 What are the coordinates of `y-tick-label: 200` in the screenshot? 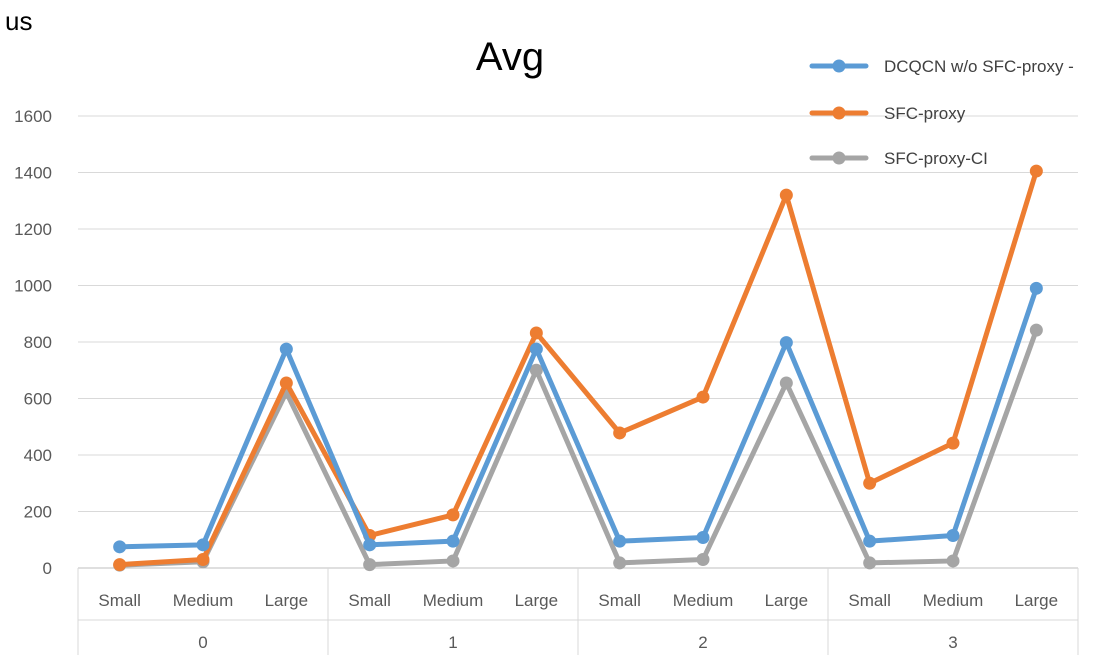 It's located at (38, 512).